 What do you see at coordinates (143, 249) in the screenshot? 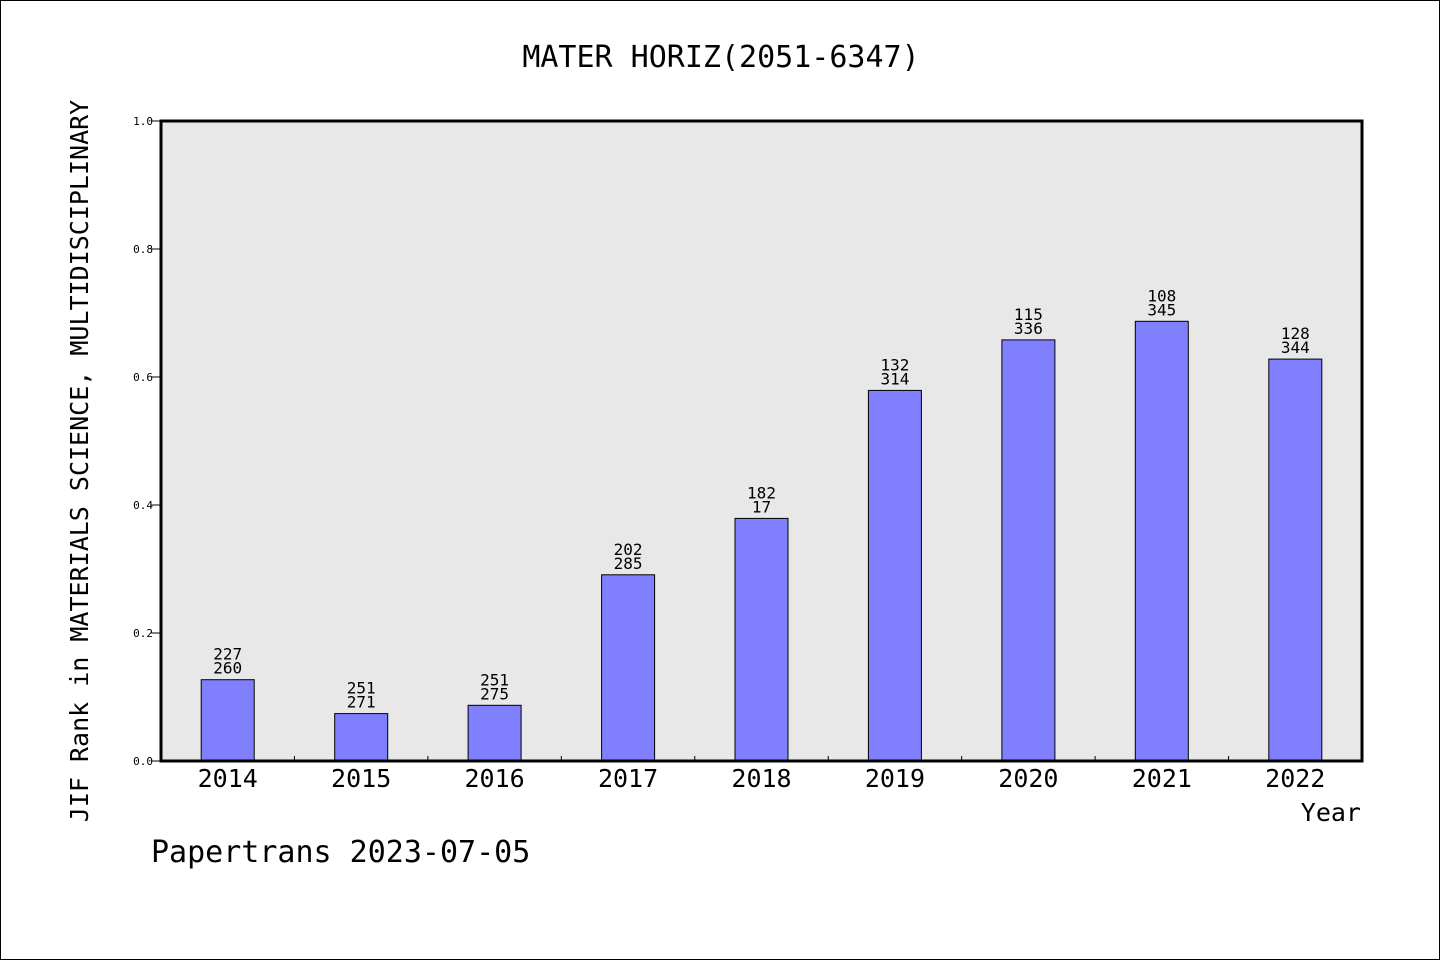
I see `y-tick-label: 0.8` at bounding box center [143, 249].